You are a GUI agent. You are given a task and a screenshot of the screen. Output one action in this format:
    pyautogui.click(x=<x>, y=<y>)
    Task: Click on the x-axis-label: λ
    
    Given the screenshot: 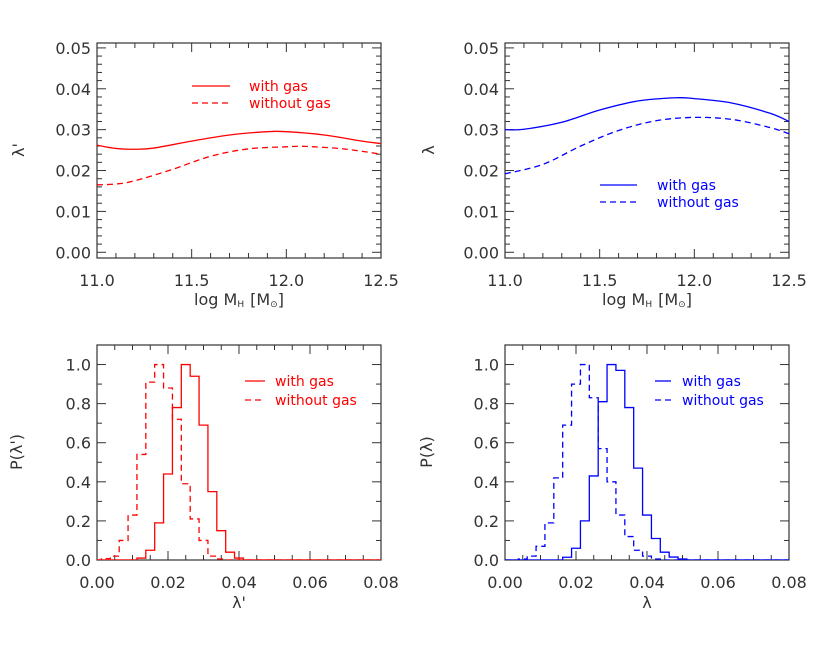 What is the action you would take?
    pyautogui.click(x=646, y=602)
    